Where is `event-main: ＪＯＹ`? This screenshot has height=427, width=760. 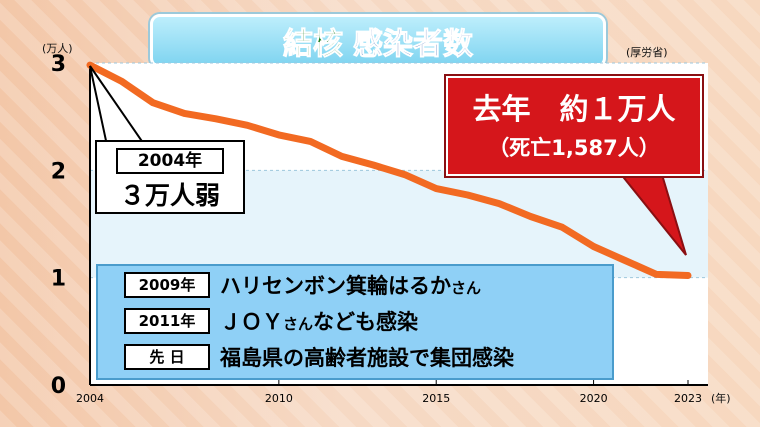
event-main: ＪＯＹ is located at coordinates (251, 322).